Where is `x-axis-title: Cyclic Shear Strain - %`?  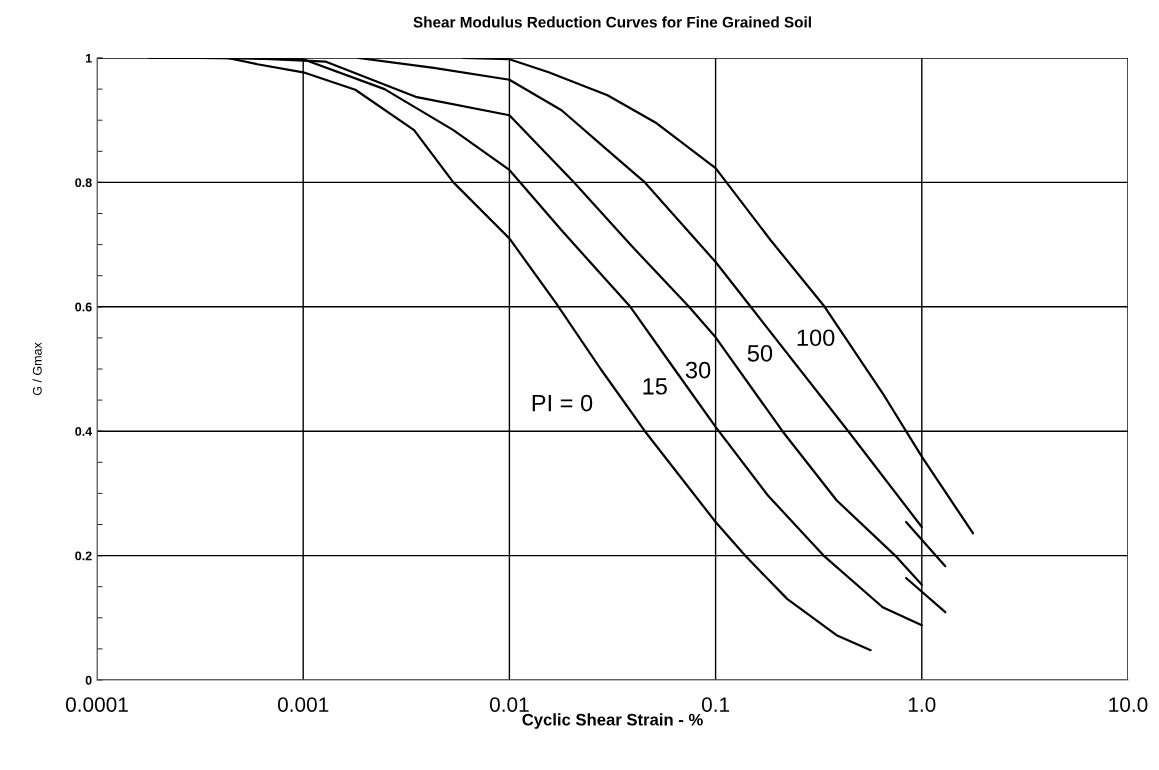 x-axis-title: Cyclic Shear Strain - % is located at coordinates (612, 721).